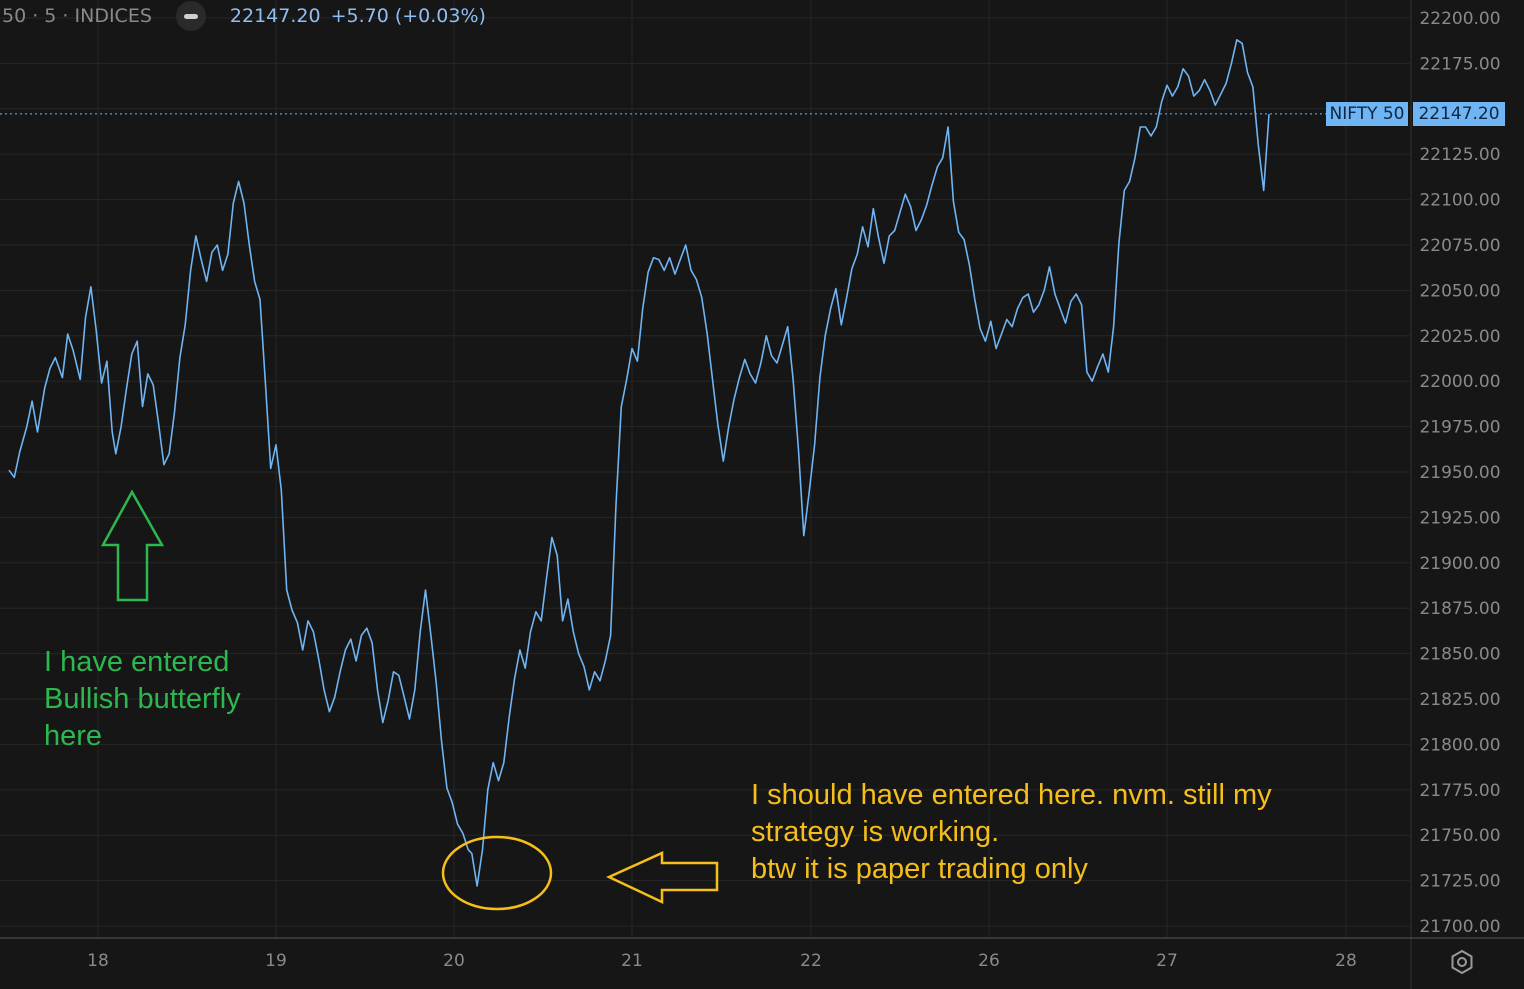  What do you see at coordinates (1459, 337) in the screenshot?
I see `y-tick-label: 22025.00` at bounding box center [1459, 337].